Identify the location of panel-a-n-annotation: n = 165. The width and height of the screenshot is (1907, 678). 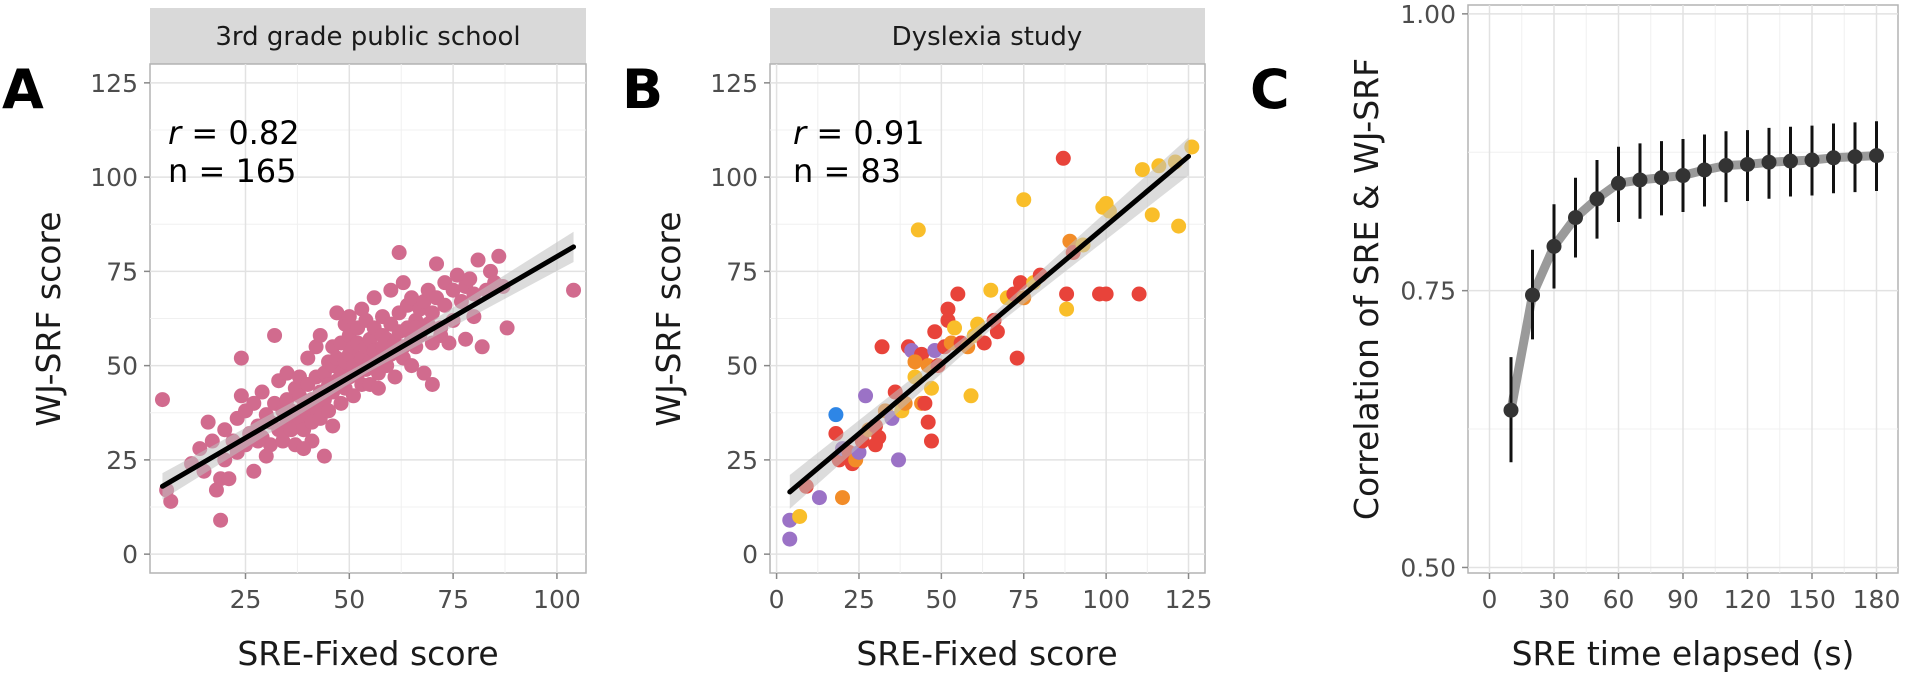
(232, 171).